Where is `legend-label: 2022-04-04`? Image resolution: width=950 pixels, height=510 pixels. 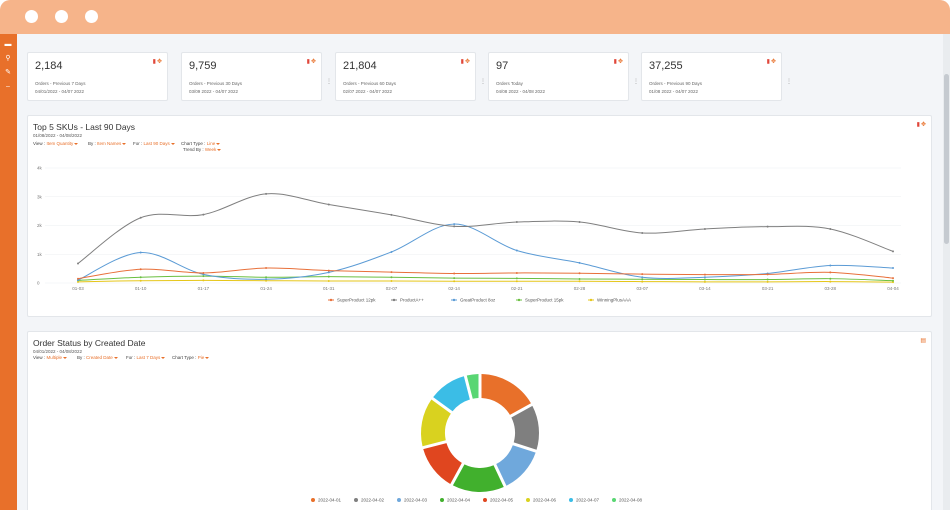
legend-label: 2022-04-04 is located at coordinates (459, 500).